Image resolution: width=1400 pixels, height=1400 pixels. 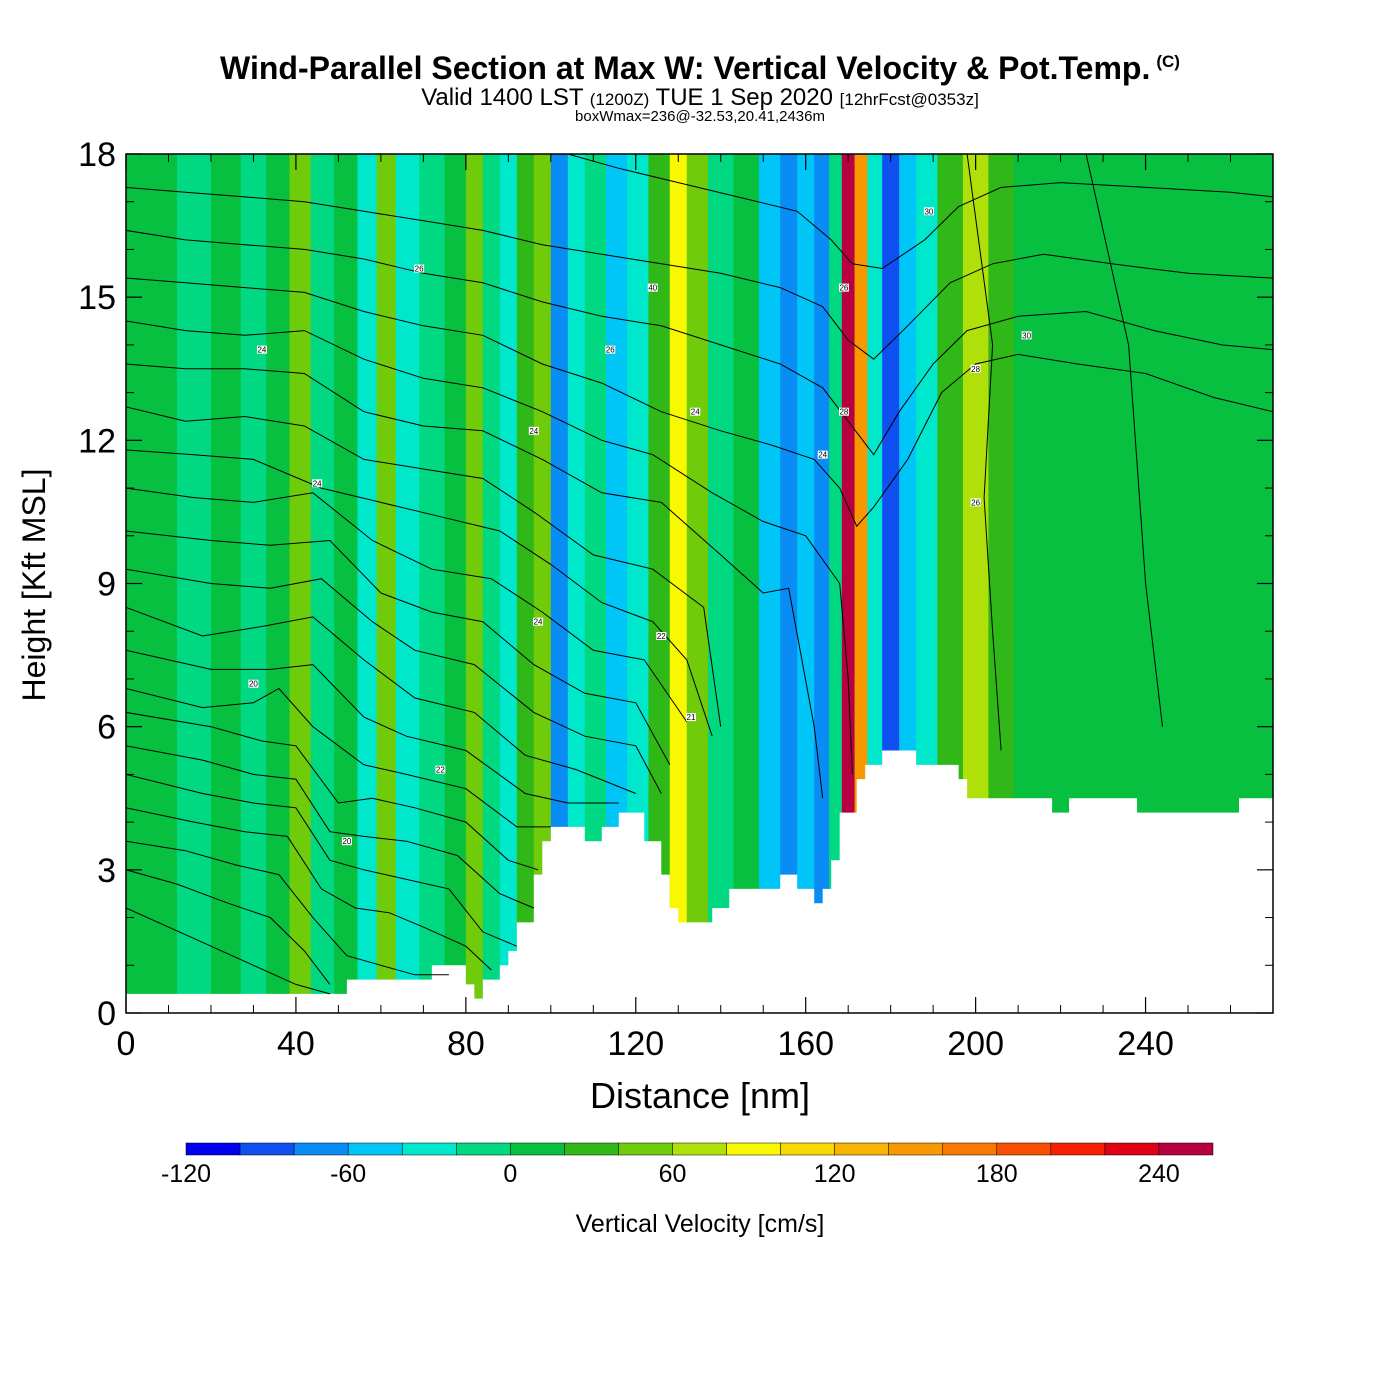 I want to click on contour-label: 22, so click(x=661, y=636).